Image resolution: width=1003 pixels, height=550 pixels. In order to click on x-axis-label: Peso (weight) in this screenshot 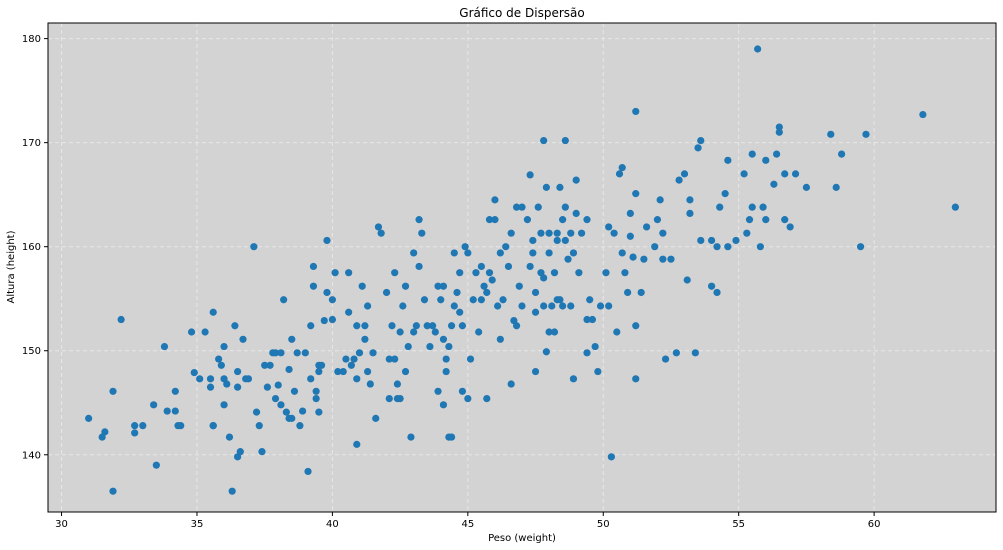, I will do `click(522, 538)`.